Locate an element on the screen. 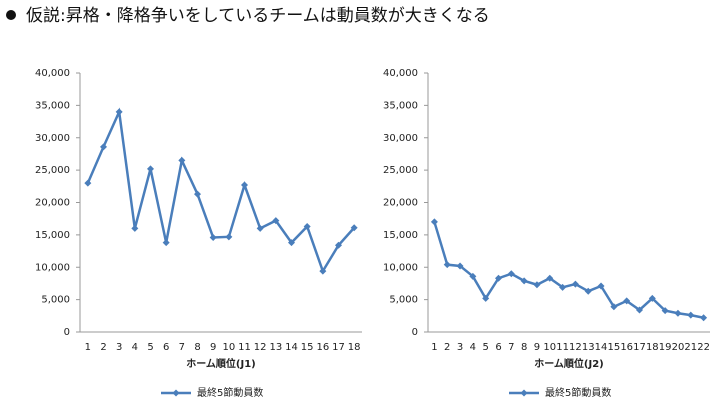  series-line is located at coordinates (568, 270).